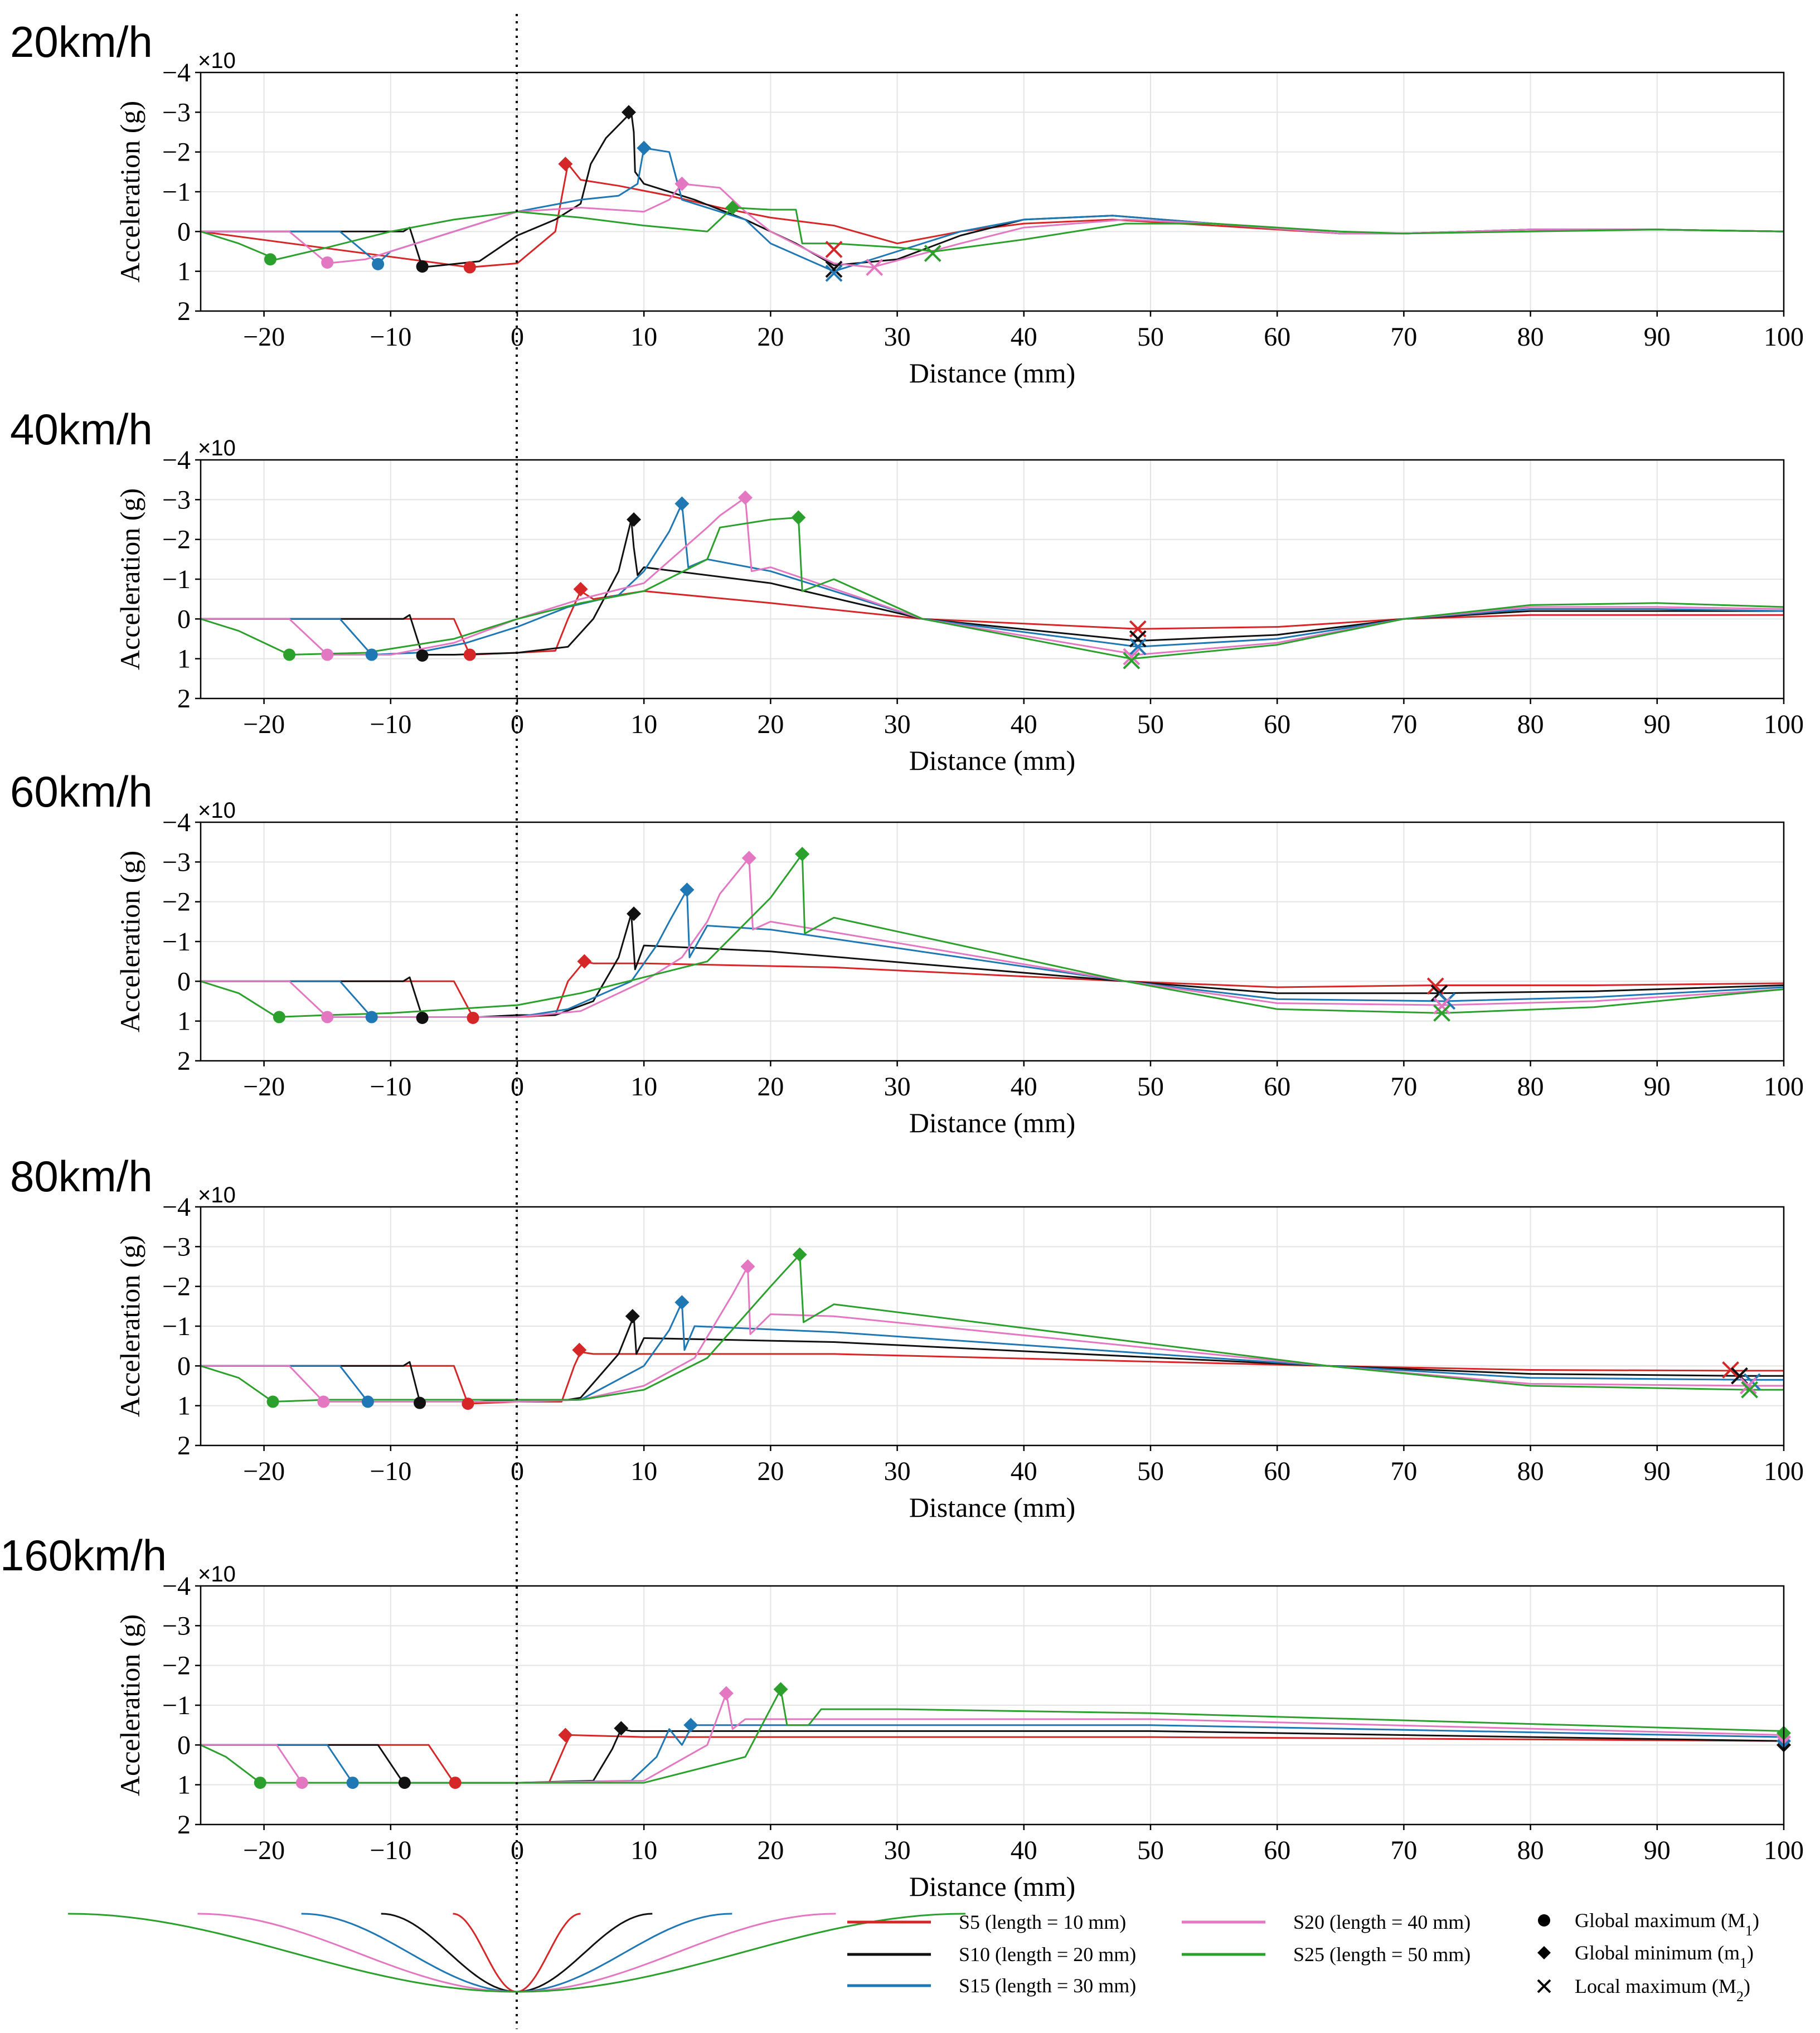  I want to click on global-minimum-marker-s10, so click(634, 913).